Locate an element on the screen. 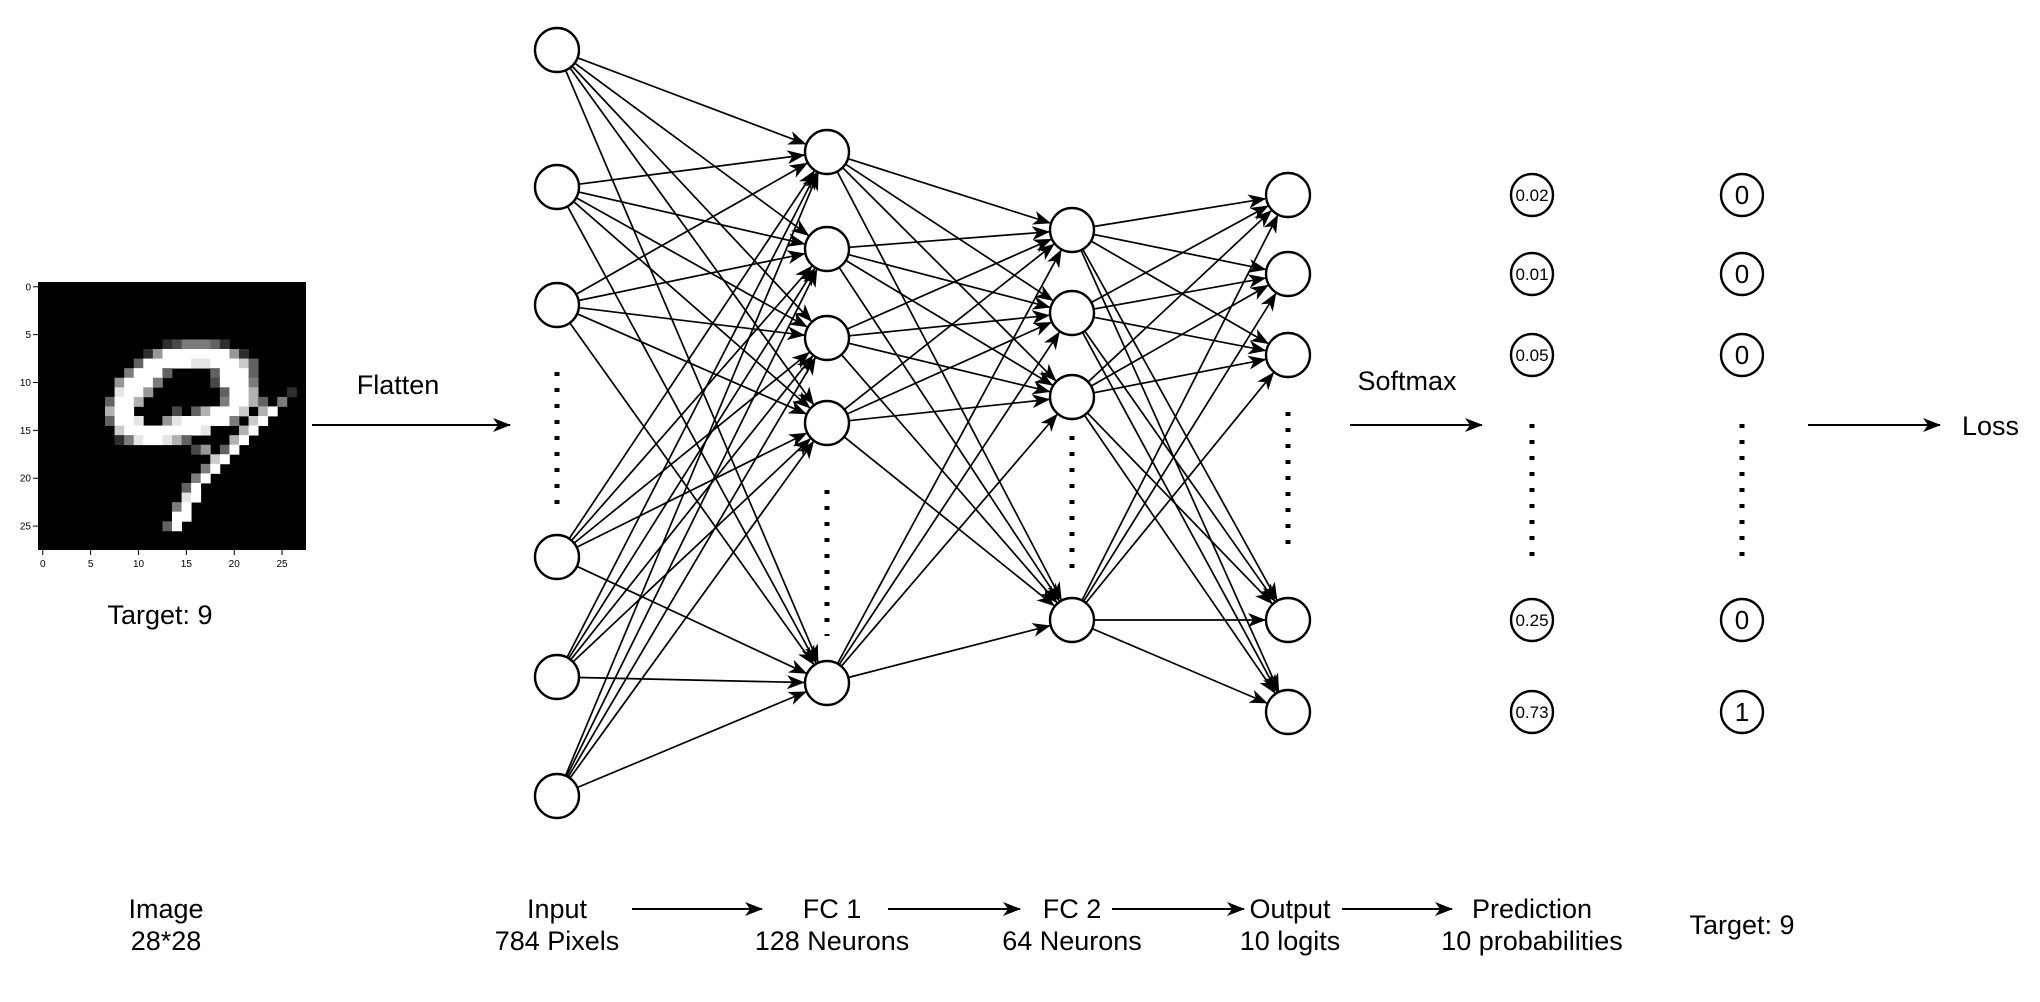 The height and width of the screenshot is (1002, 2040). input-label-line2: 784 Pixels is located at coordinates (557, 941).